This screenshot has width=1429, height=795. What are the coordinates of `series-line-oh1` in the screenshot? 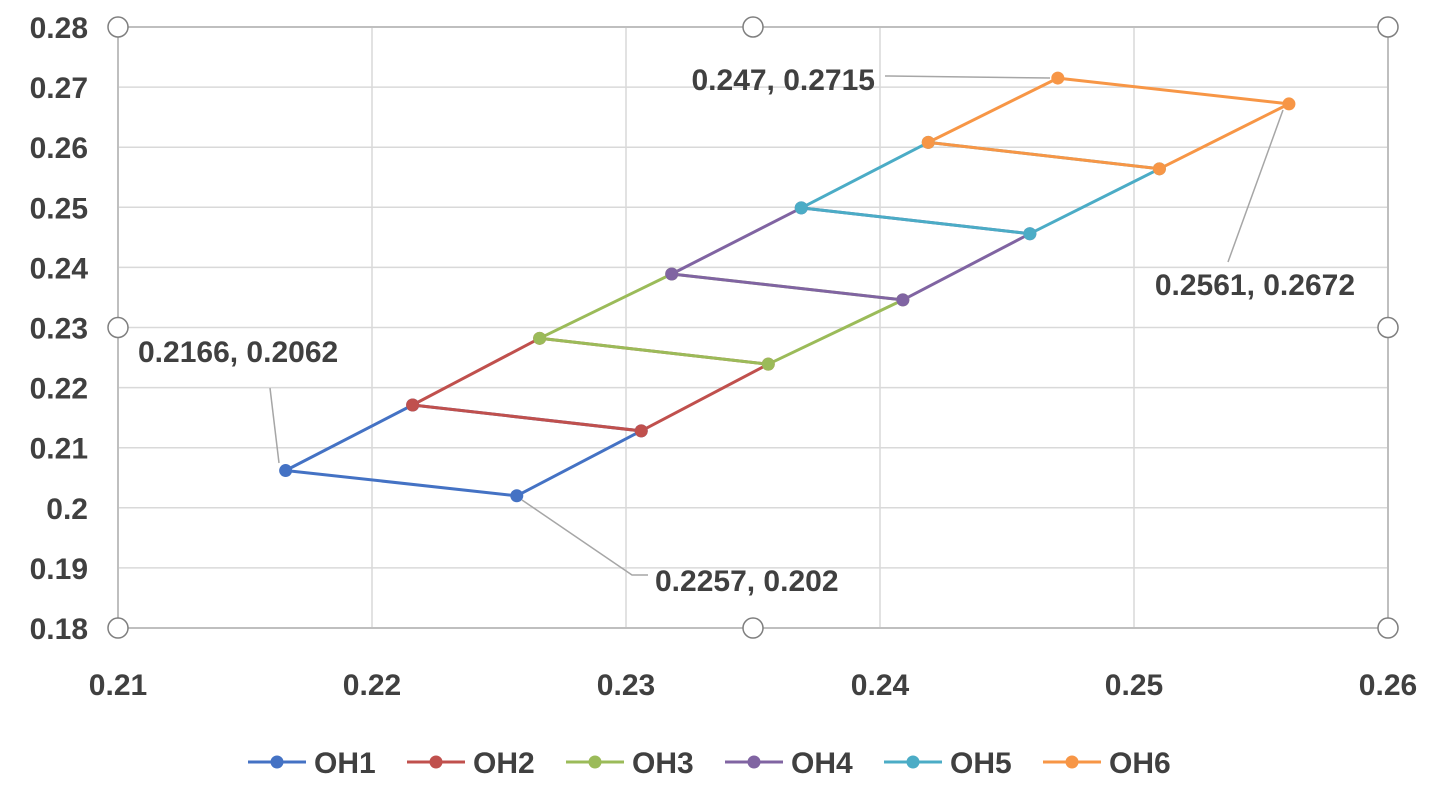 It's located at (463, 450).